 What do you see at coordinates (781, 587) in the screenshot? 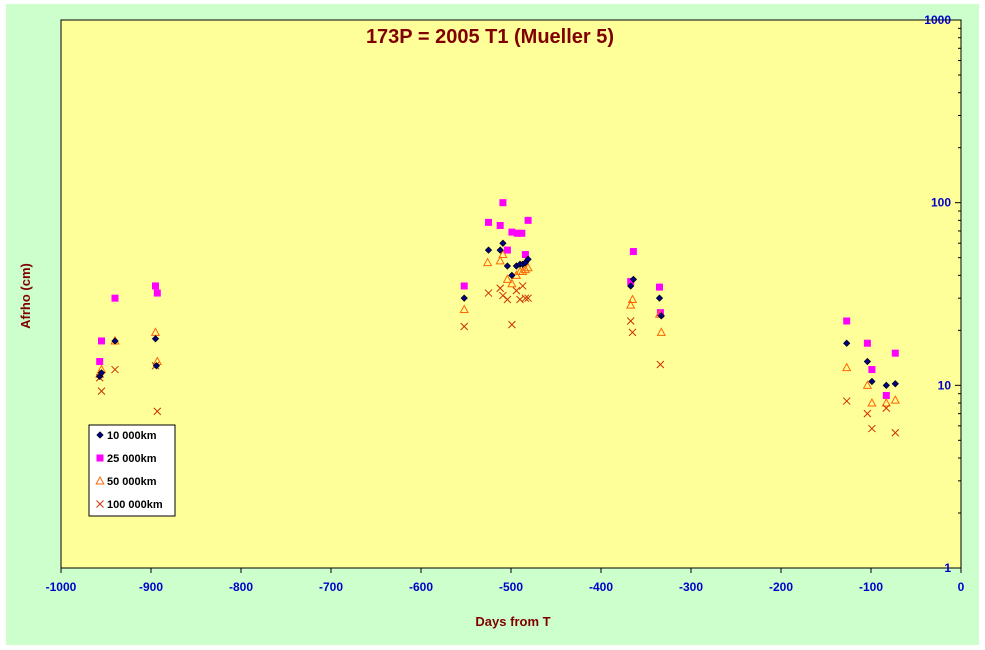
I see `x-tick-label: -200` at bounding box center [781, 587].